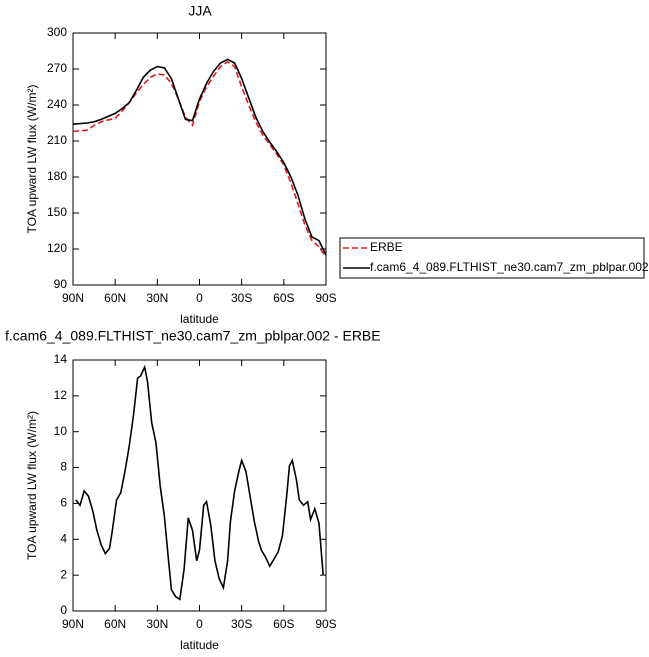  What do you see at coordinates (492, 258) in the screenshot?
I see `legend-box` at bounding box center [492, 258].